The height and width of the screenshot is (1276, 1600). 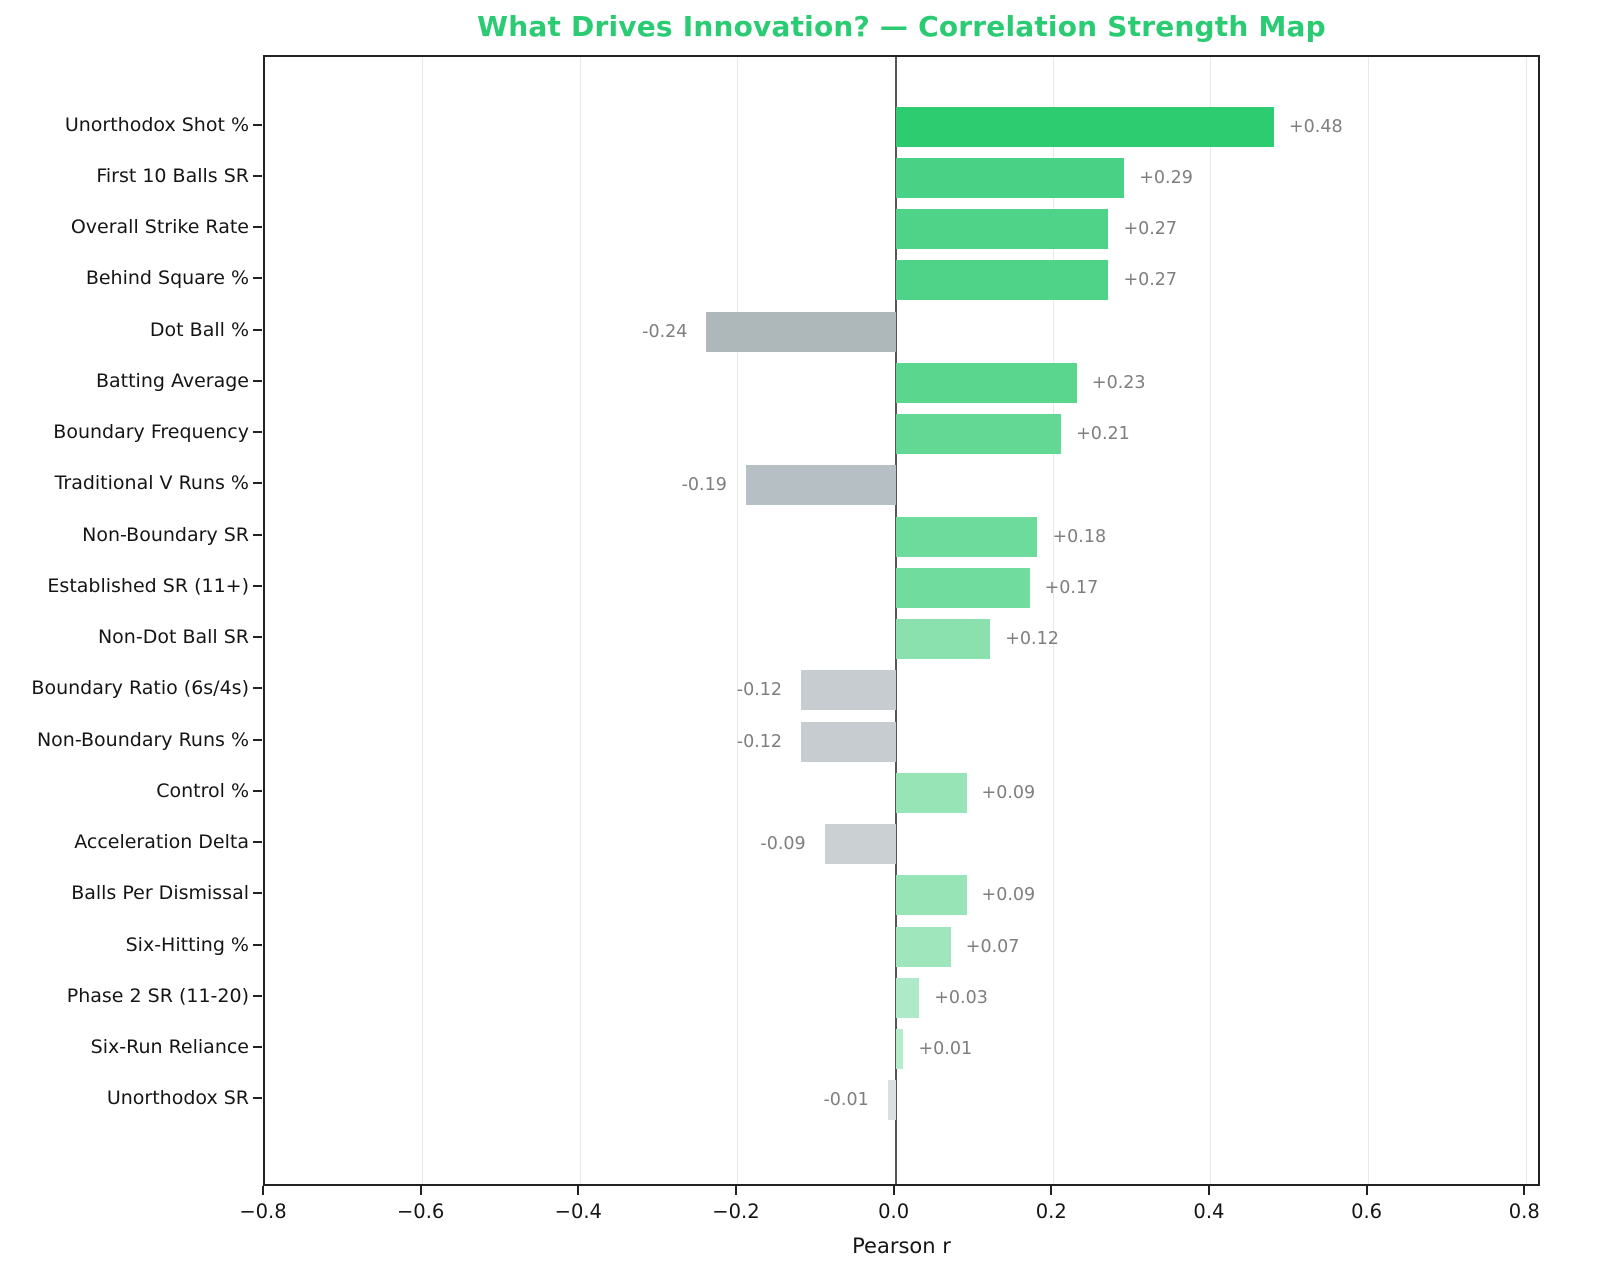 What do you see at coordinates (167, 278) in the screenshot?
I see `y-axis-label: Behind Square %` at bounding box center [167, 278].